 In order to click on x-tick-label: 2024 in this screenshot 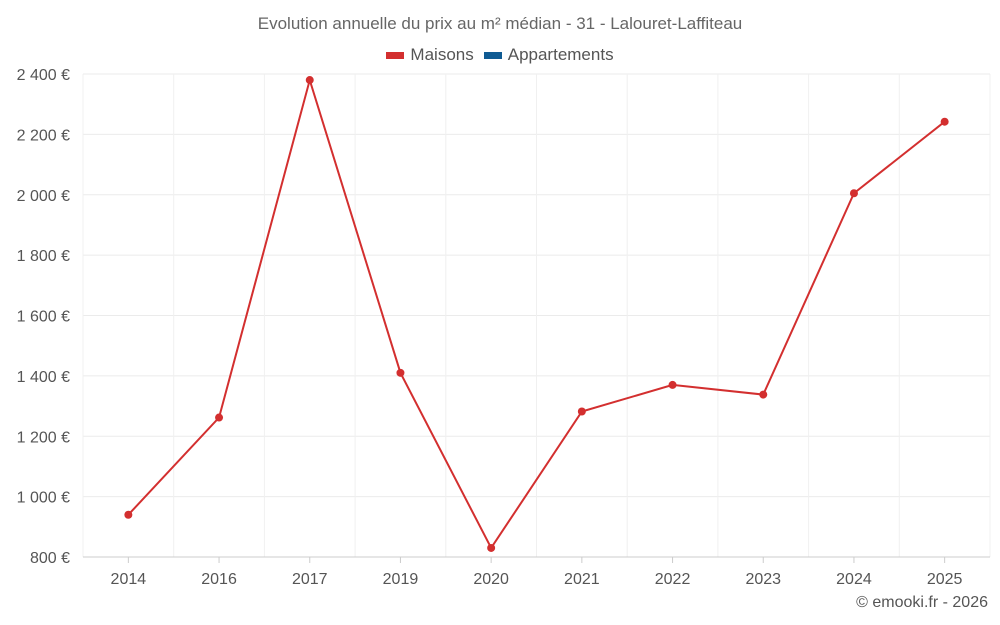, I will do `click(854, 579)`.